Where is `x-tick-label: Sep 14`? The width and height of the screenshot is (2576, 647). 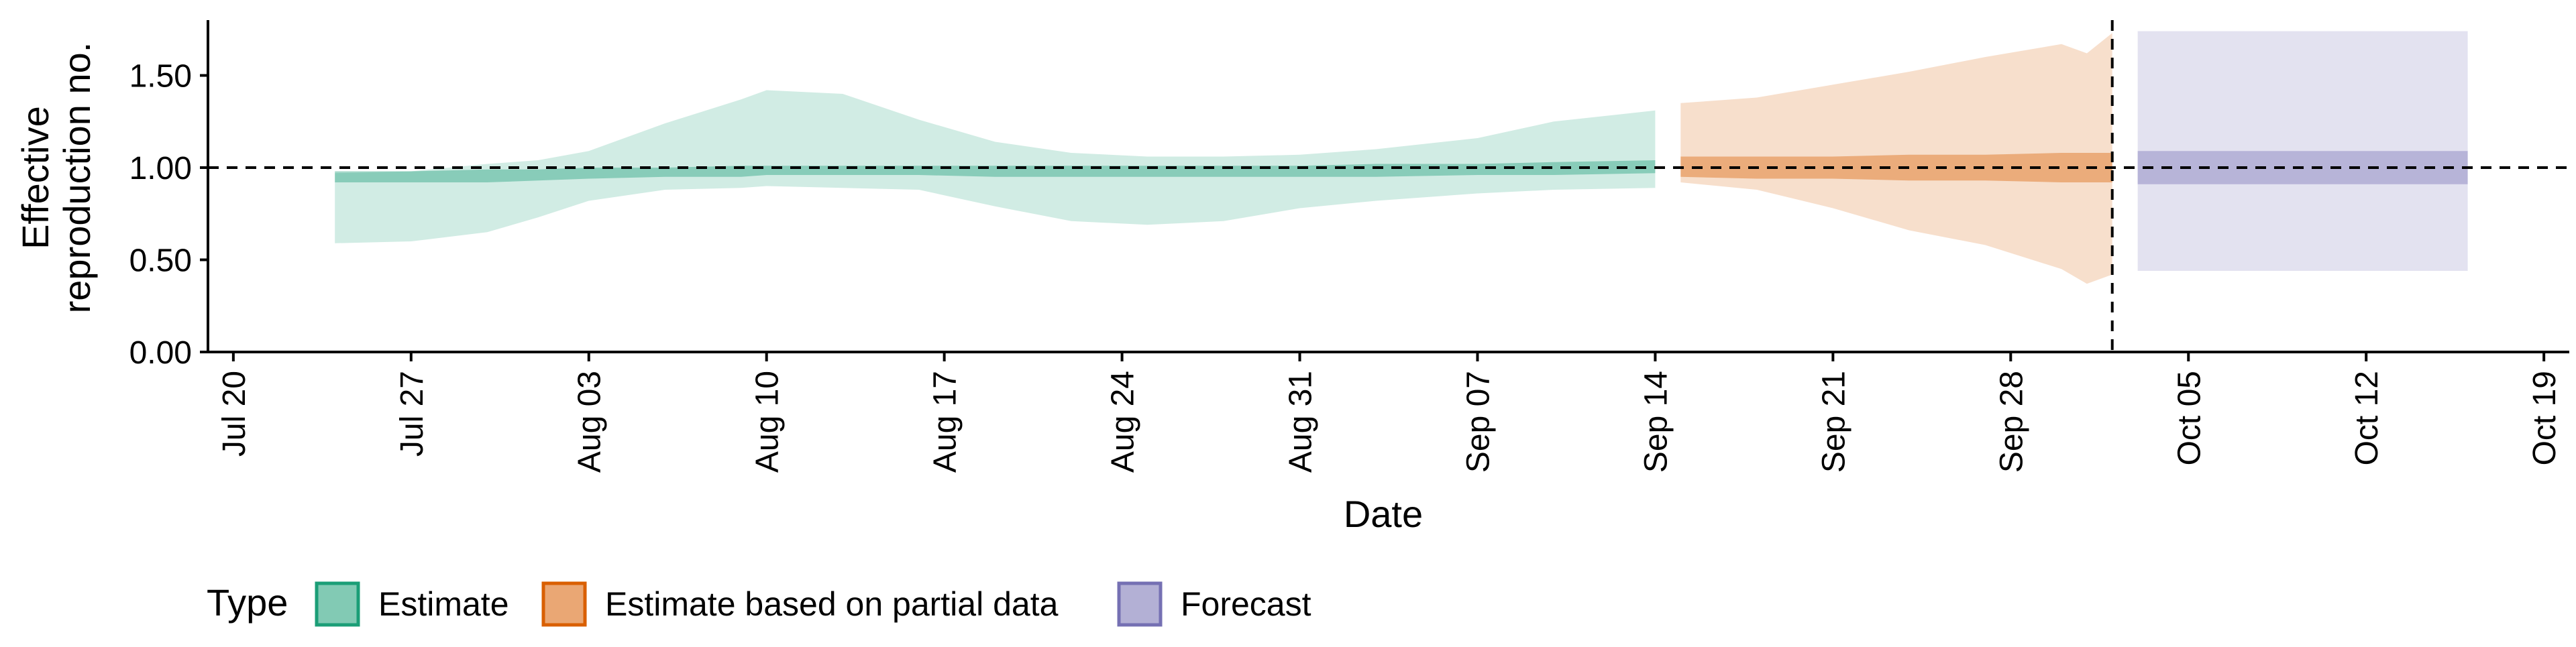
x-tick-label: Sep 14 is located at coordinates (1656, 422).